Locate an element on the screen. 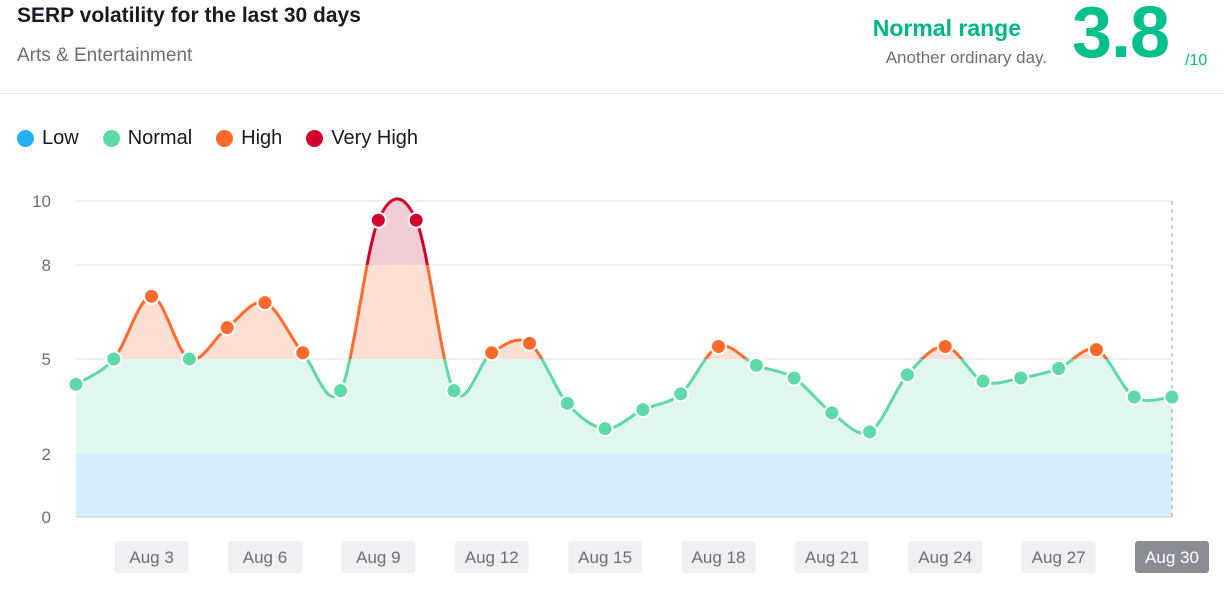 This screenshot has width=1224, height=589. x-tick-label: Aug 30 is located at coordinates (1172, 557).